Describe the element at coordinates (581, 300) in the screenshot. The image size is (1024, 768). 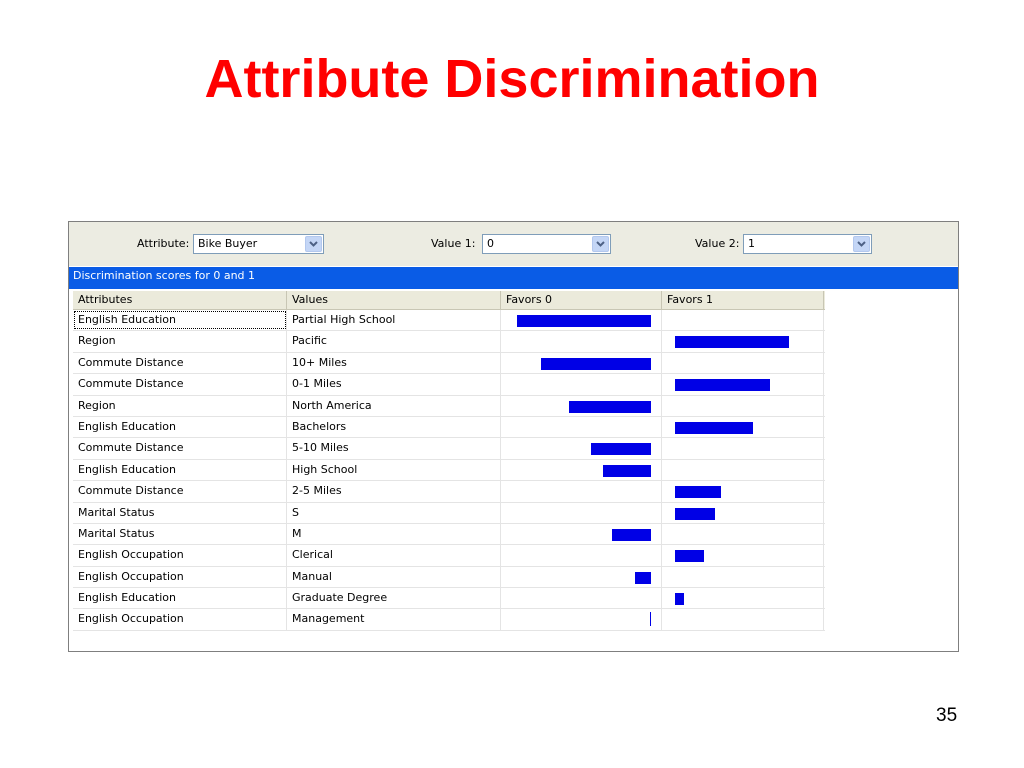
I see `column-header-favors-0: Favors 0` at that location.